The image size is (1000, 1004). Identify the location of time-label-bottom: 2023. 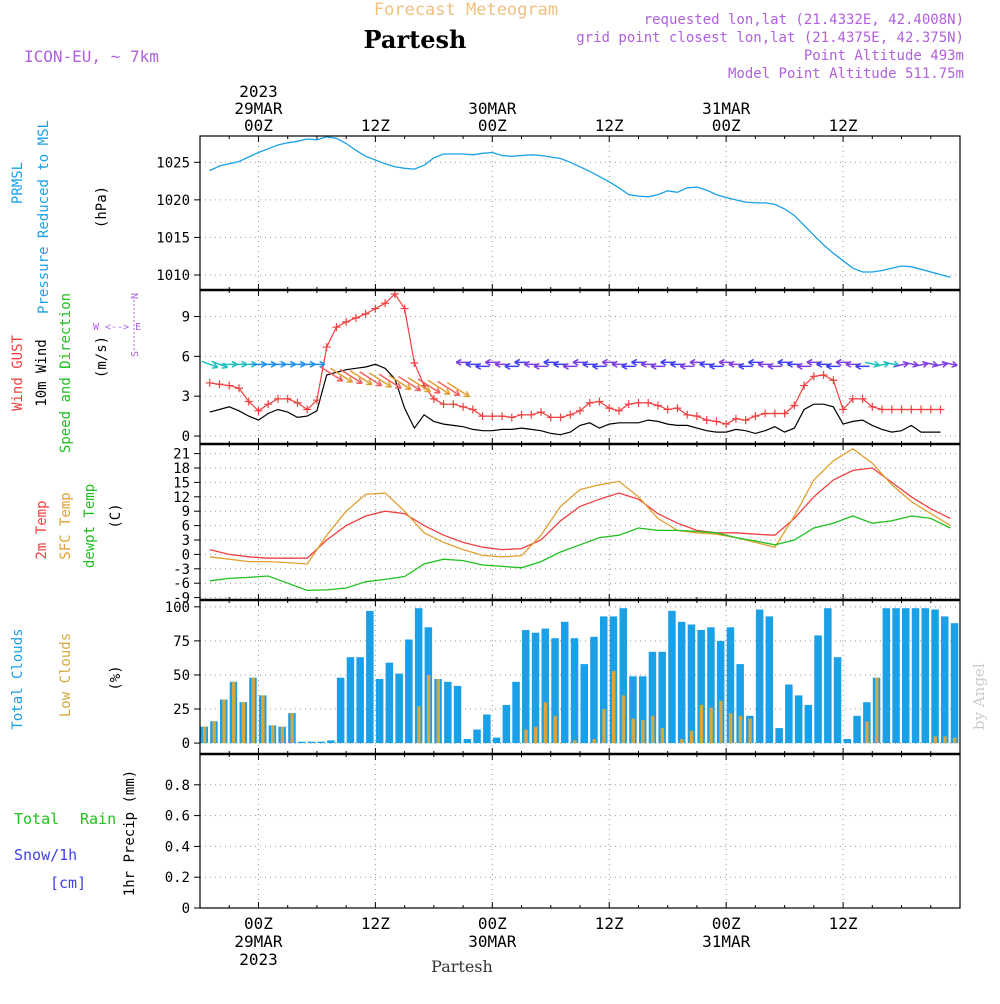
(258, 959).